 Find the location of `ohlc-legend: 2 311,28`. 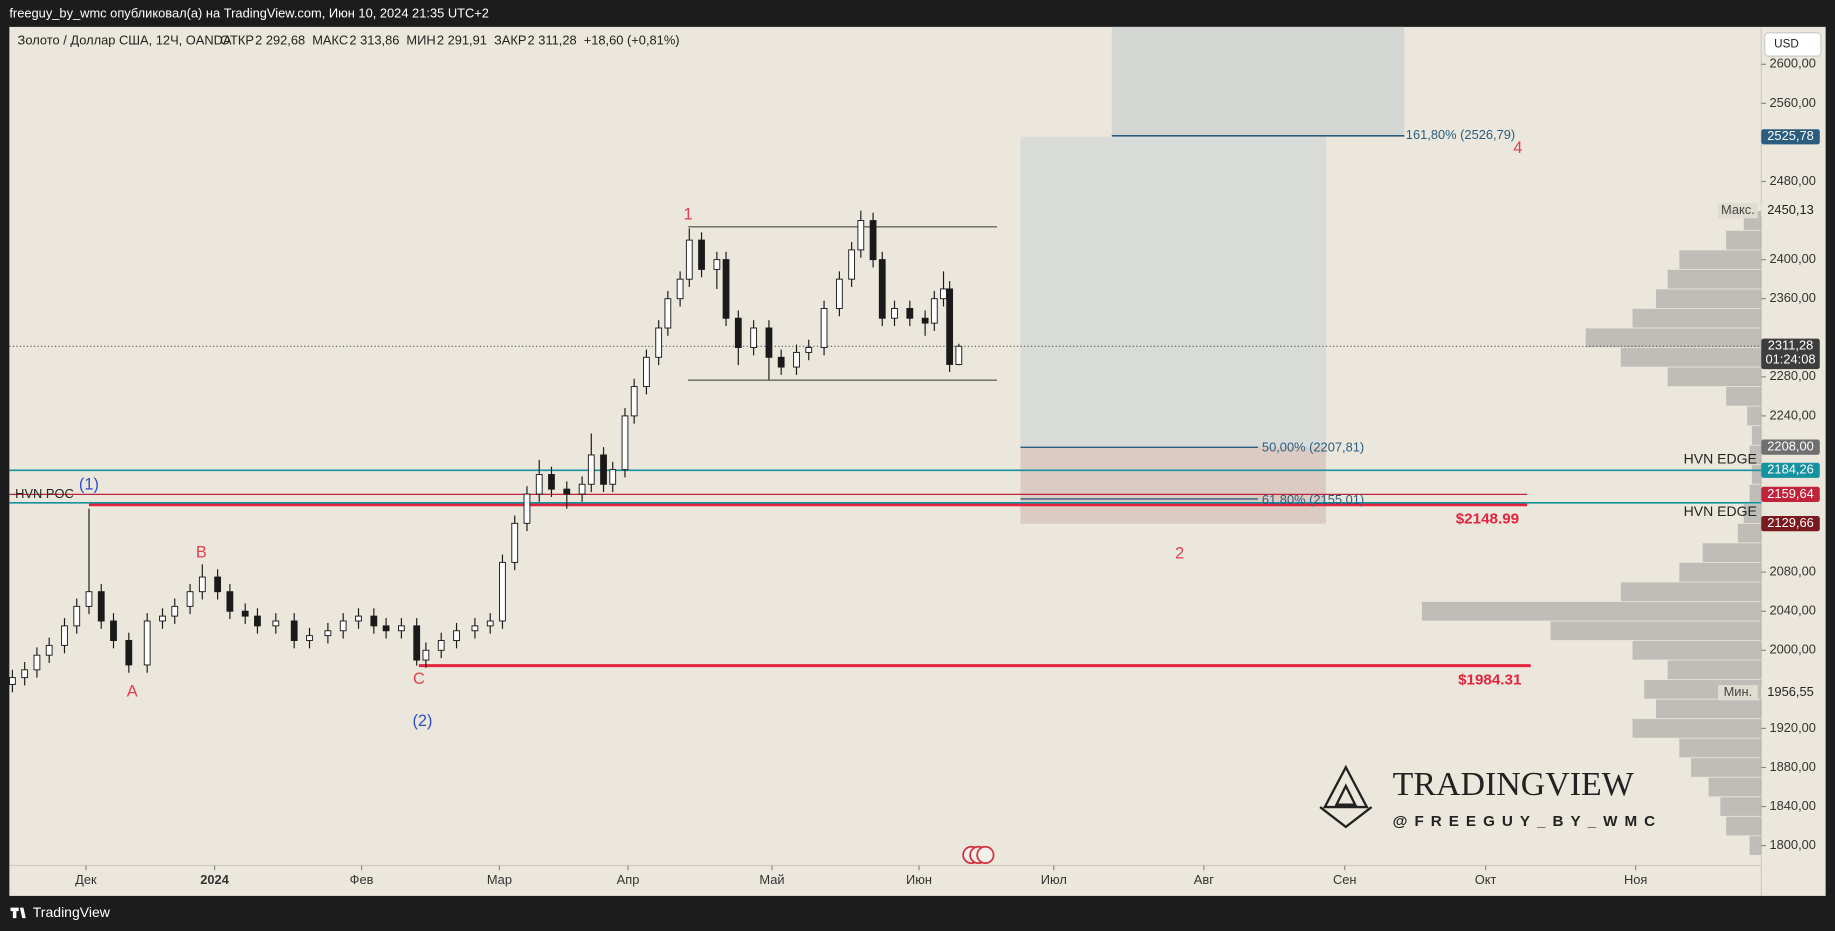

ohlc-legend: 2 311,28 is located at coordinates (552, 39).